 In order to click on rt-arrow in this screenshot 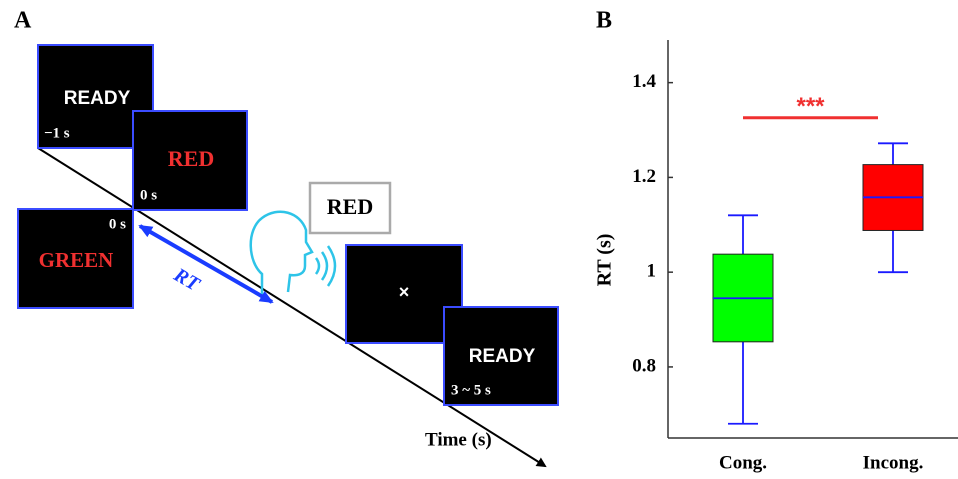, I will do `click(206, 264)`.